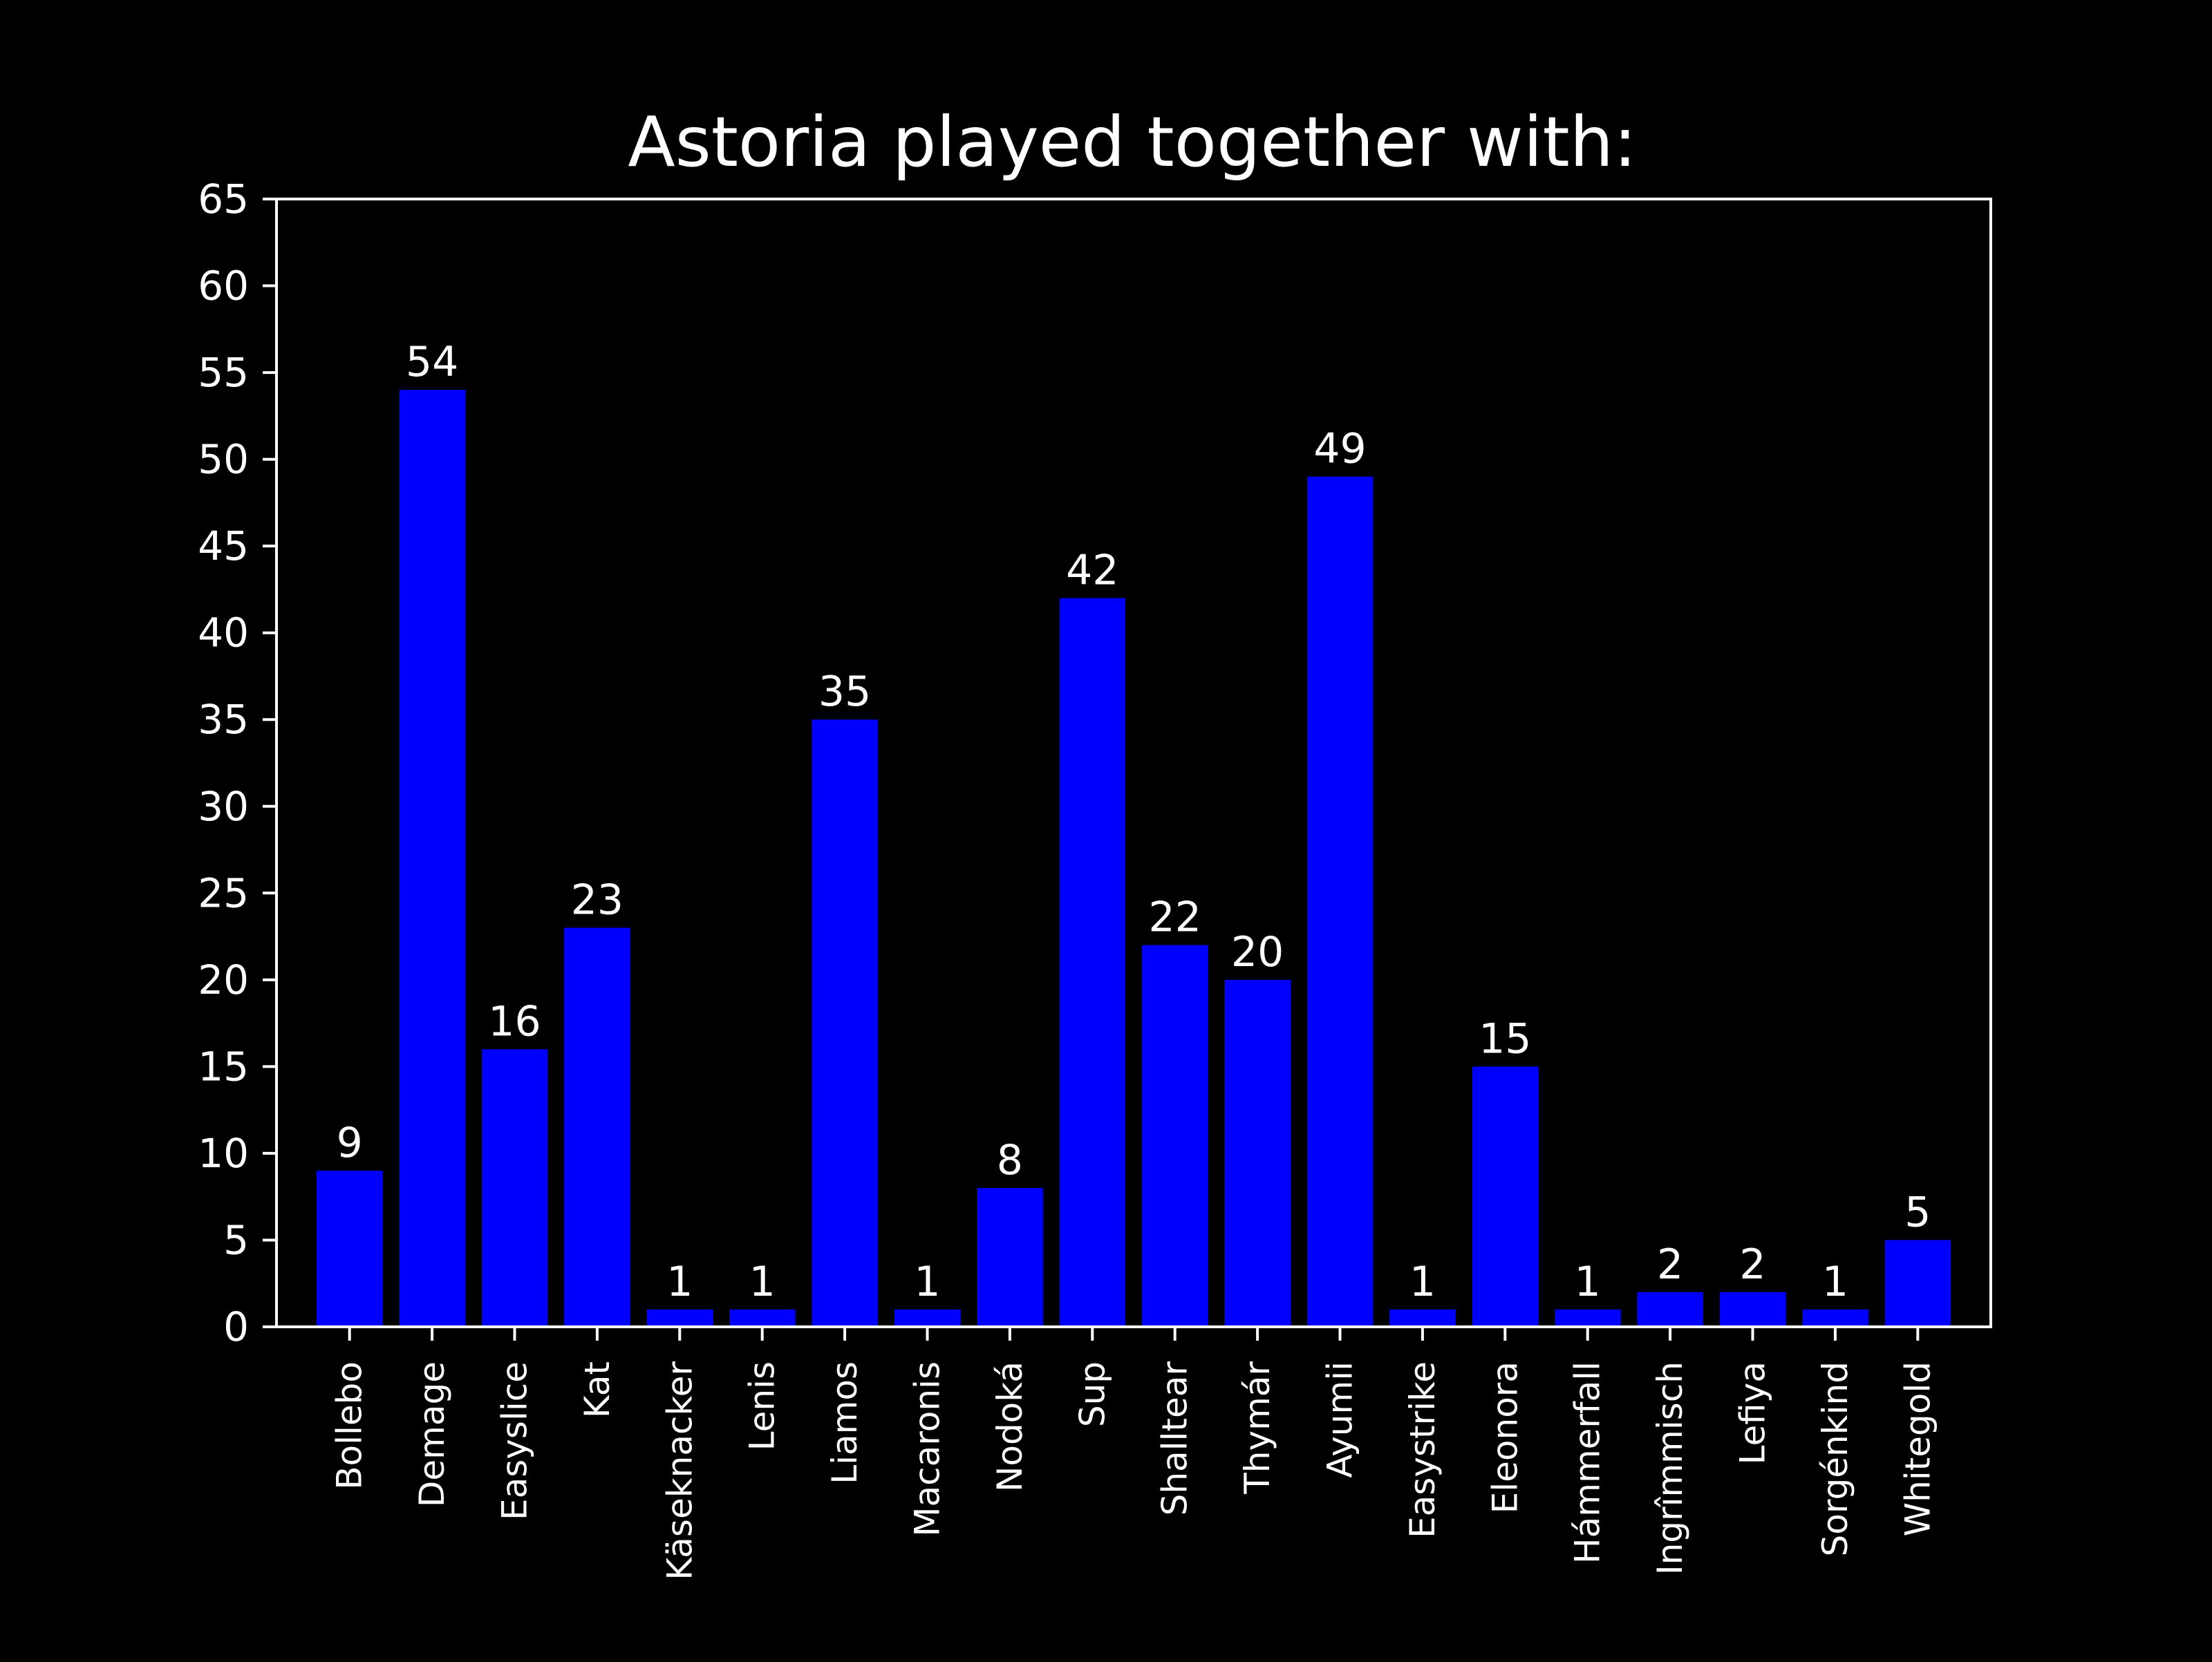  Describe the element at coordinates (1340, 1420) in the screenshot. I see `x-tick-label: Ayumii` at that location.